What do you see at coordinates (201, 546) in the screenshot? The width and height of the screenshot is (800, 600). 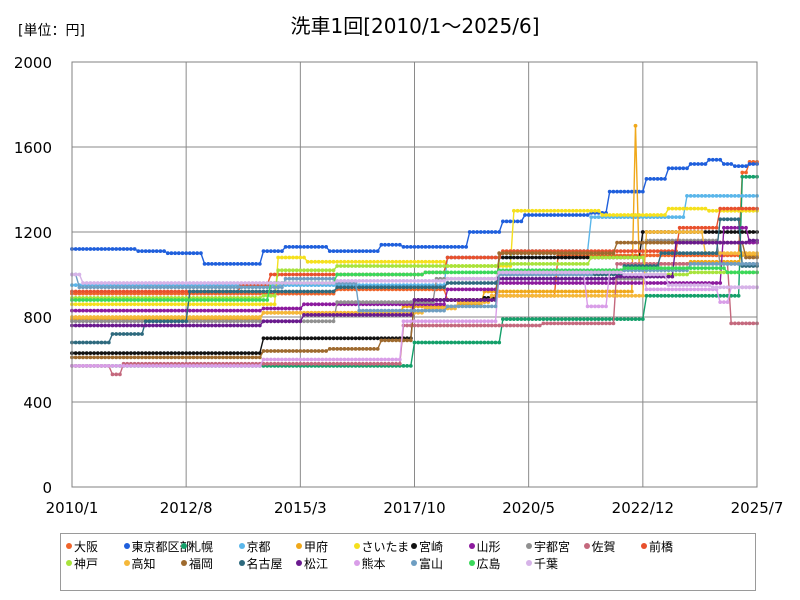 I see `legend-label: 札幌` at bounding box center [201, 546].